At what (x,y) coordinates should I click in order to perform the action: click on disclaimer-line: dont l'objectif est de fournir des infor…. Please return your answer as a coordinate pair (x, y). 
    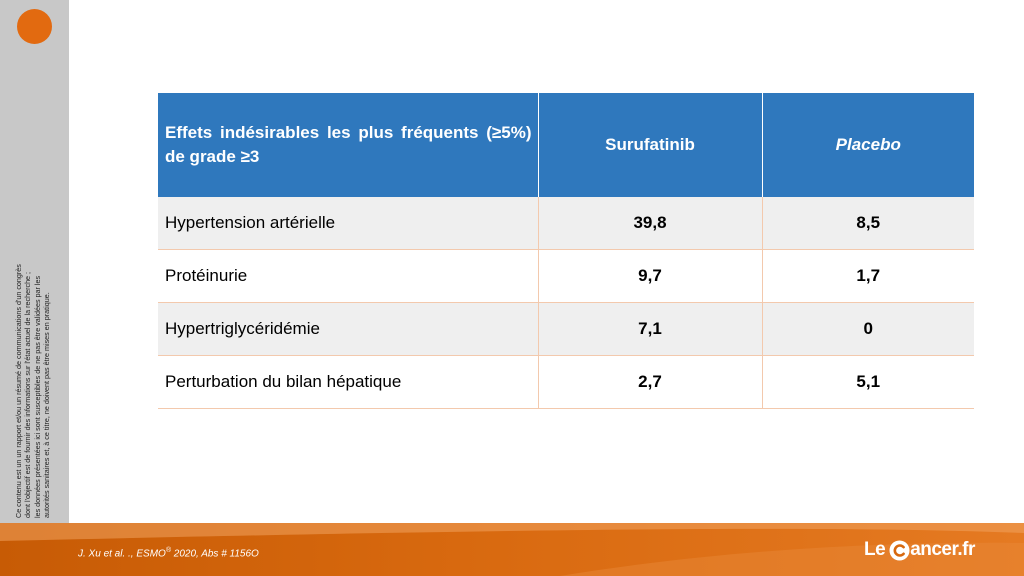
    Looking at the image, I should click on (28, 394).